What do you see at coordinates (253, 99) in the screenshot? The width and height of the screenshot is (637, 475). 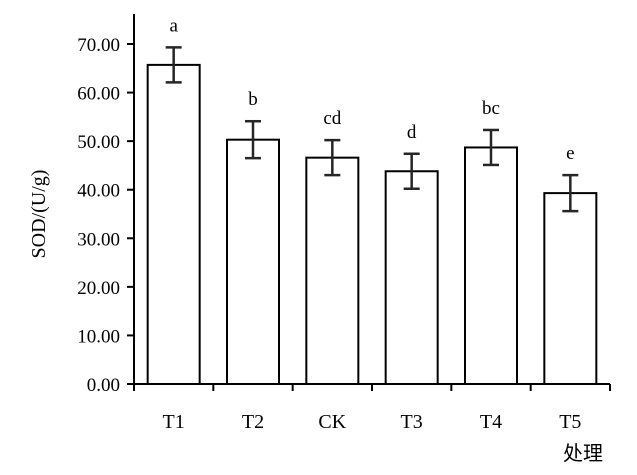 I see `significance-label: b` at bounding box center [253, 99].